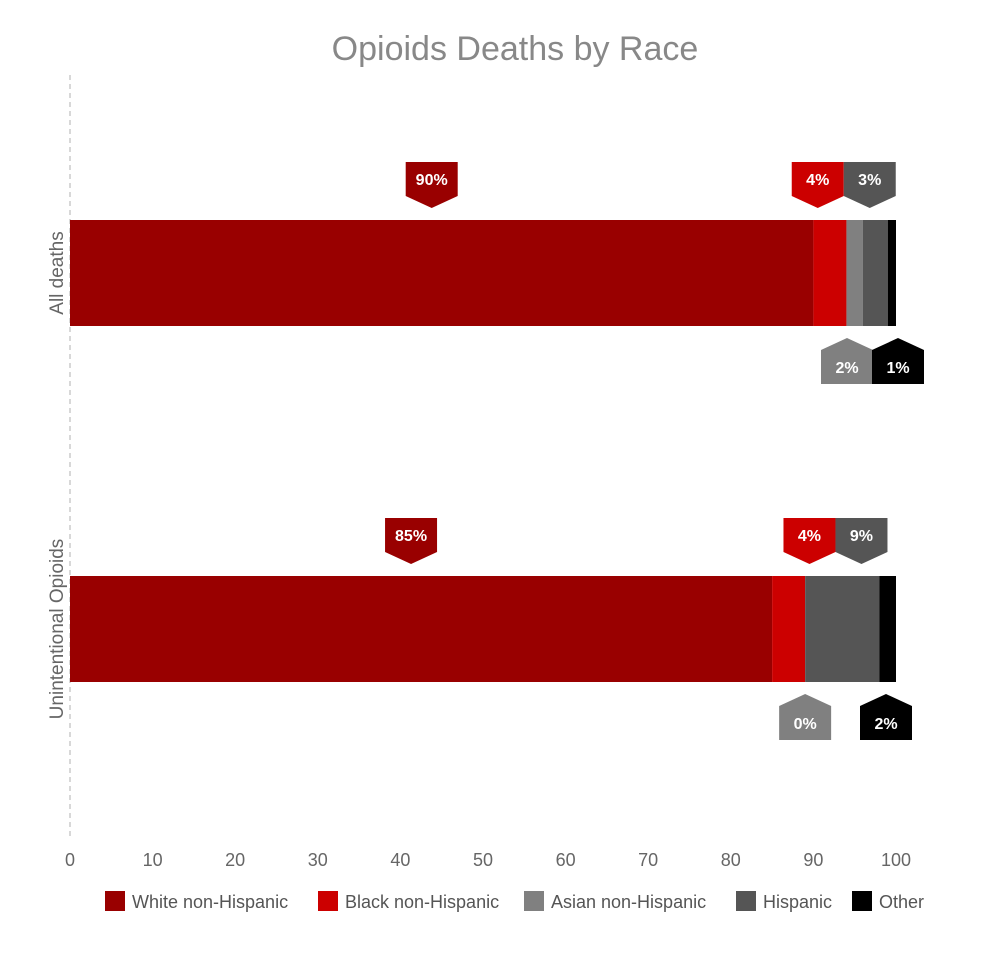  Describe the element at coordinates (442, 273) in the screenshot. I see `bar-all-deaths-white-non-hispanic` at that location.